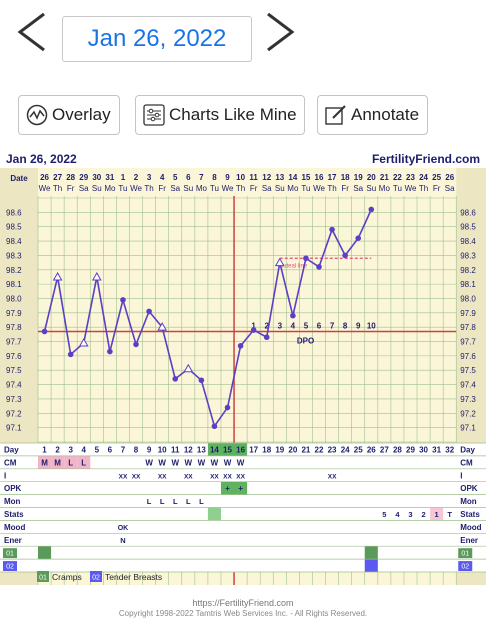 This screenshot has width=486, height=640. Describe the element at coordinates (96, 578) in the screenshot. I see `legend-code-02: 02` at that location.